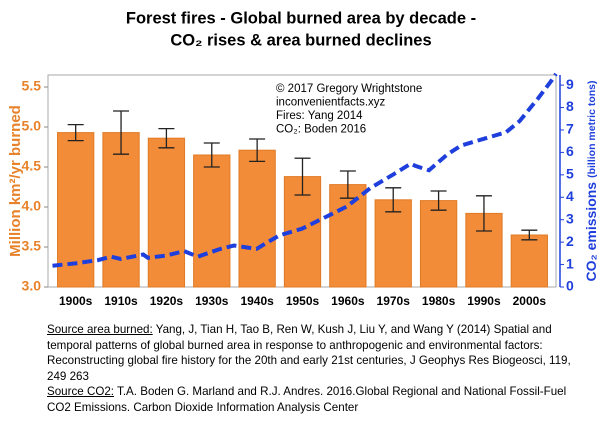  Describe the element at coordinates (394, 301) in the screenshot. I see `x-tick-label: 1970s` at that location.